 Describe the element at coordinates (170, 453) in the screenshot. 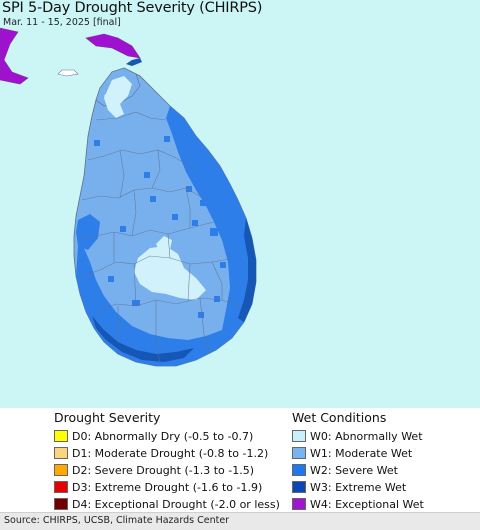

I see `legend-label-d1: D1: Moderate Drought (-0.8 to -1.2)` at that location.